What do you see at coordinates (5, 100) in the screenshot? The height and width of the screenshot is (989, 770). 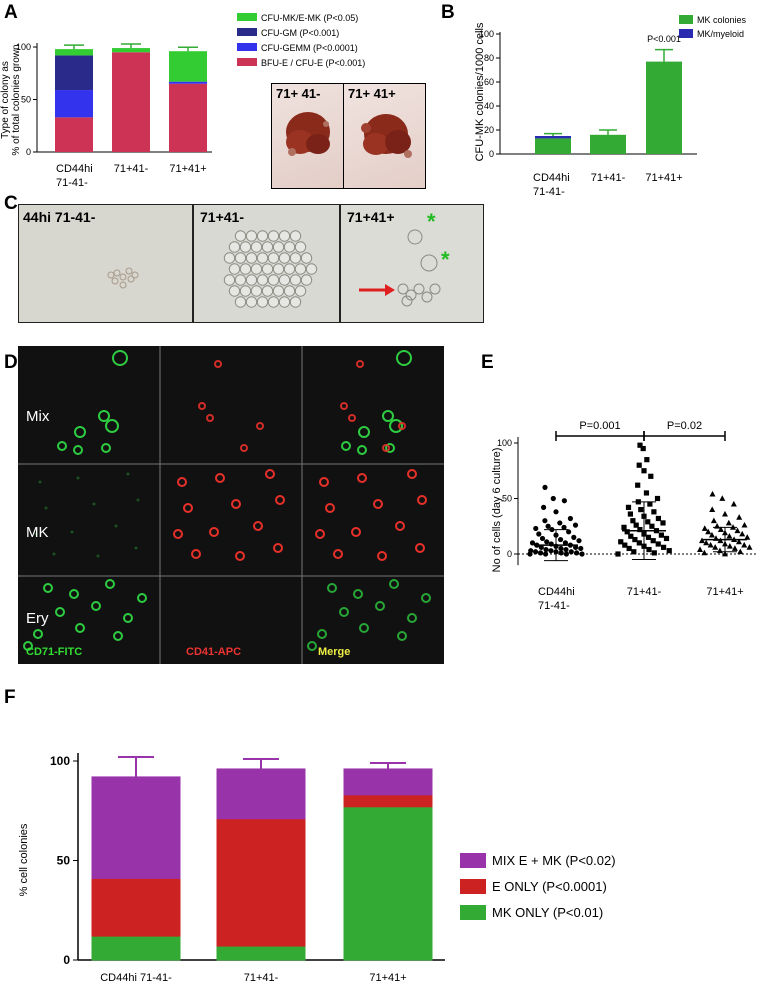 I see `y-axis-label: Type of colony as` at bounding box center [5, 100].